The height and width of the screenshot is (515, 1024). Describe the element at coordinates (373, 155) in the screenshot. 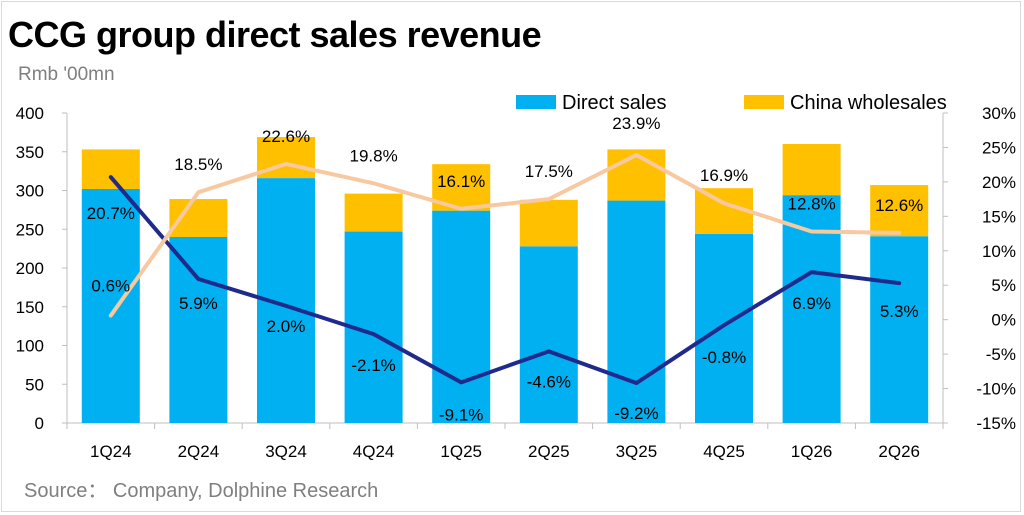

I see `light-line-data-label: 19.8%` at that location.